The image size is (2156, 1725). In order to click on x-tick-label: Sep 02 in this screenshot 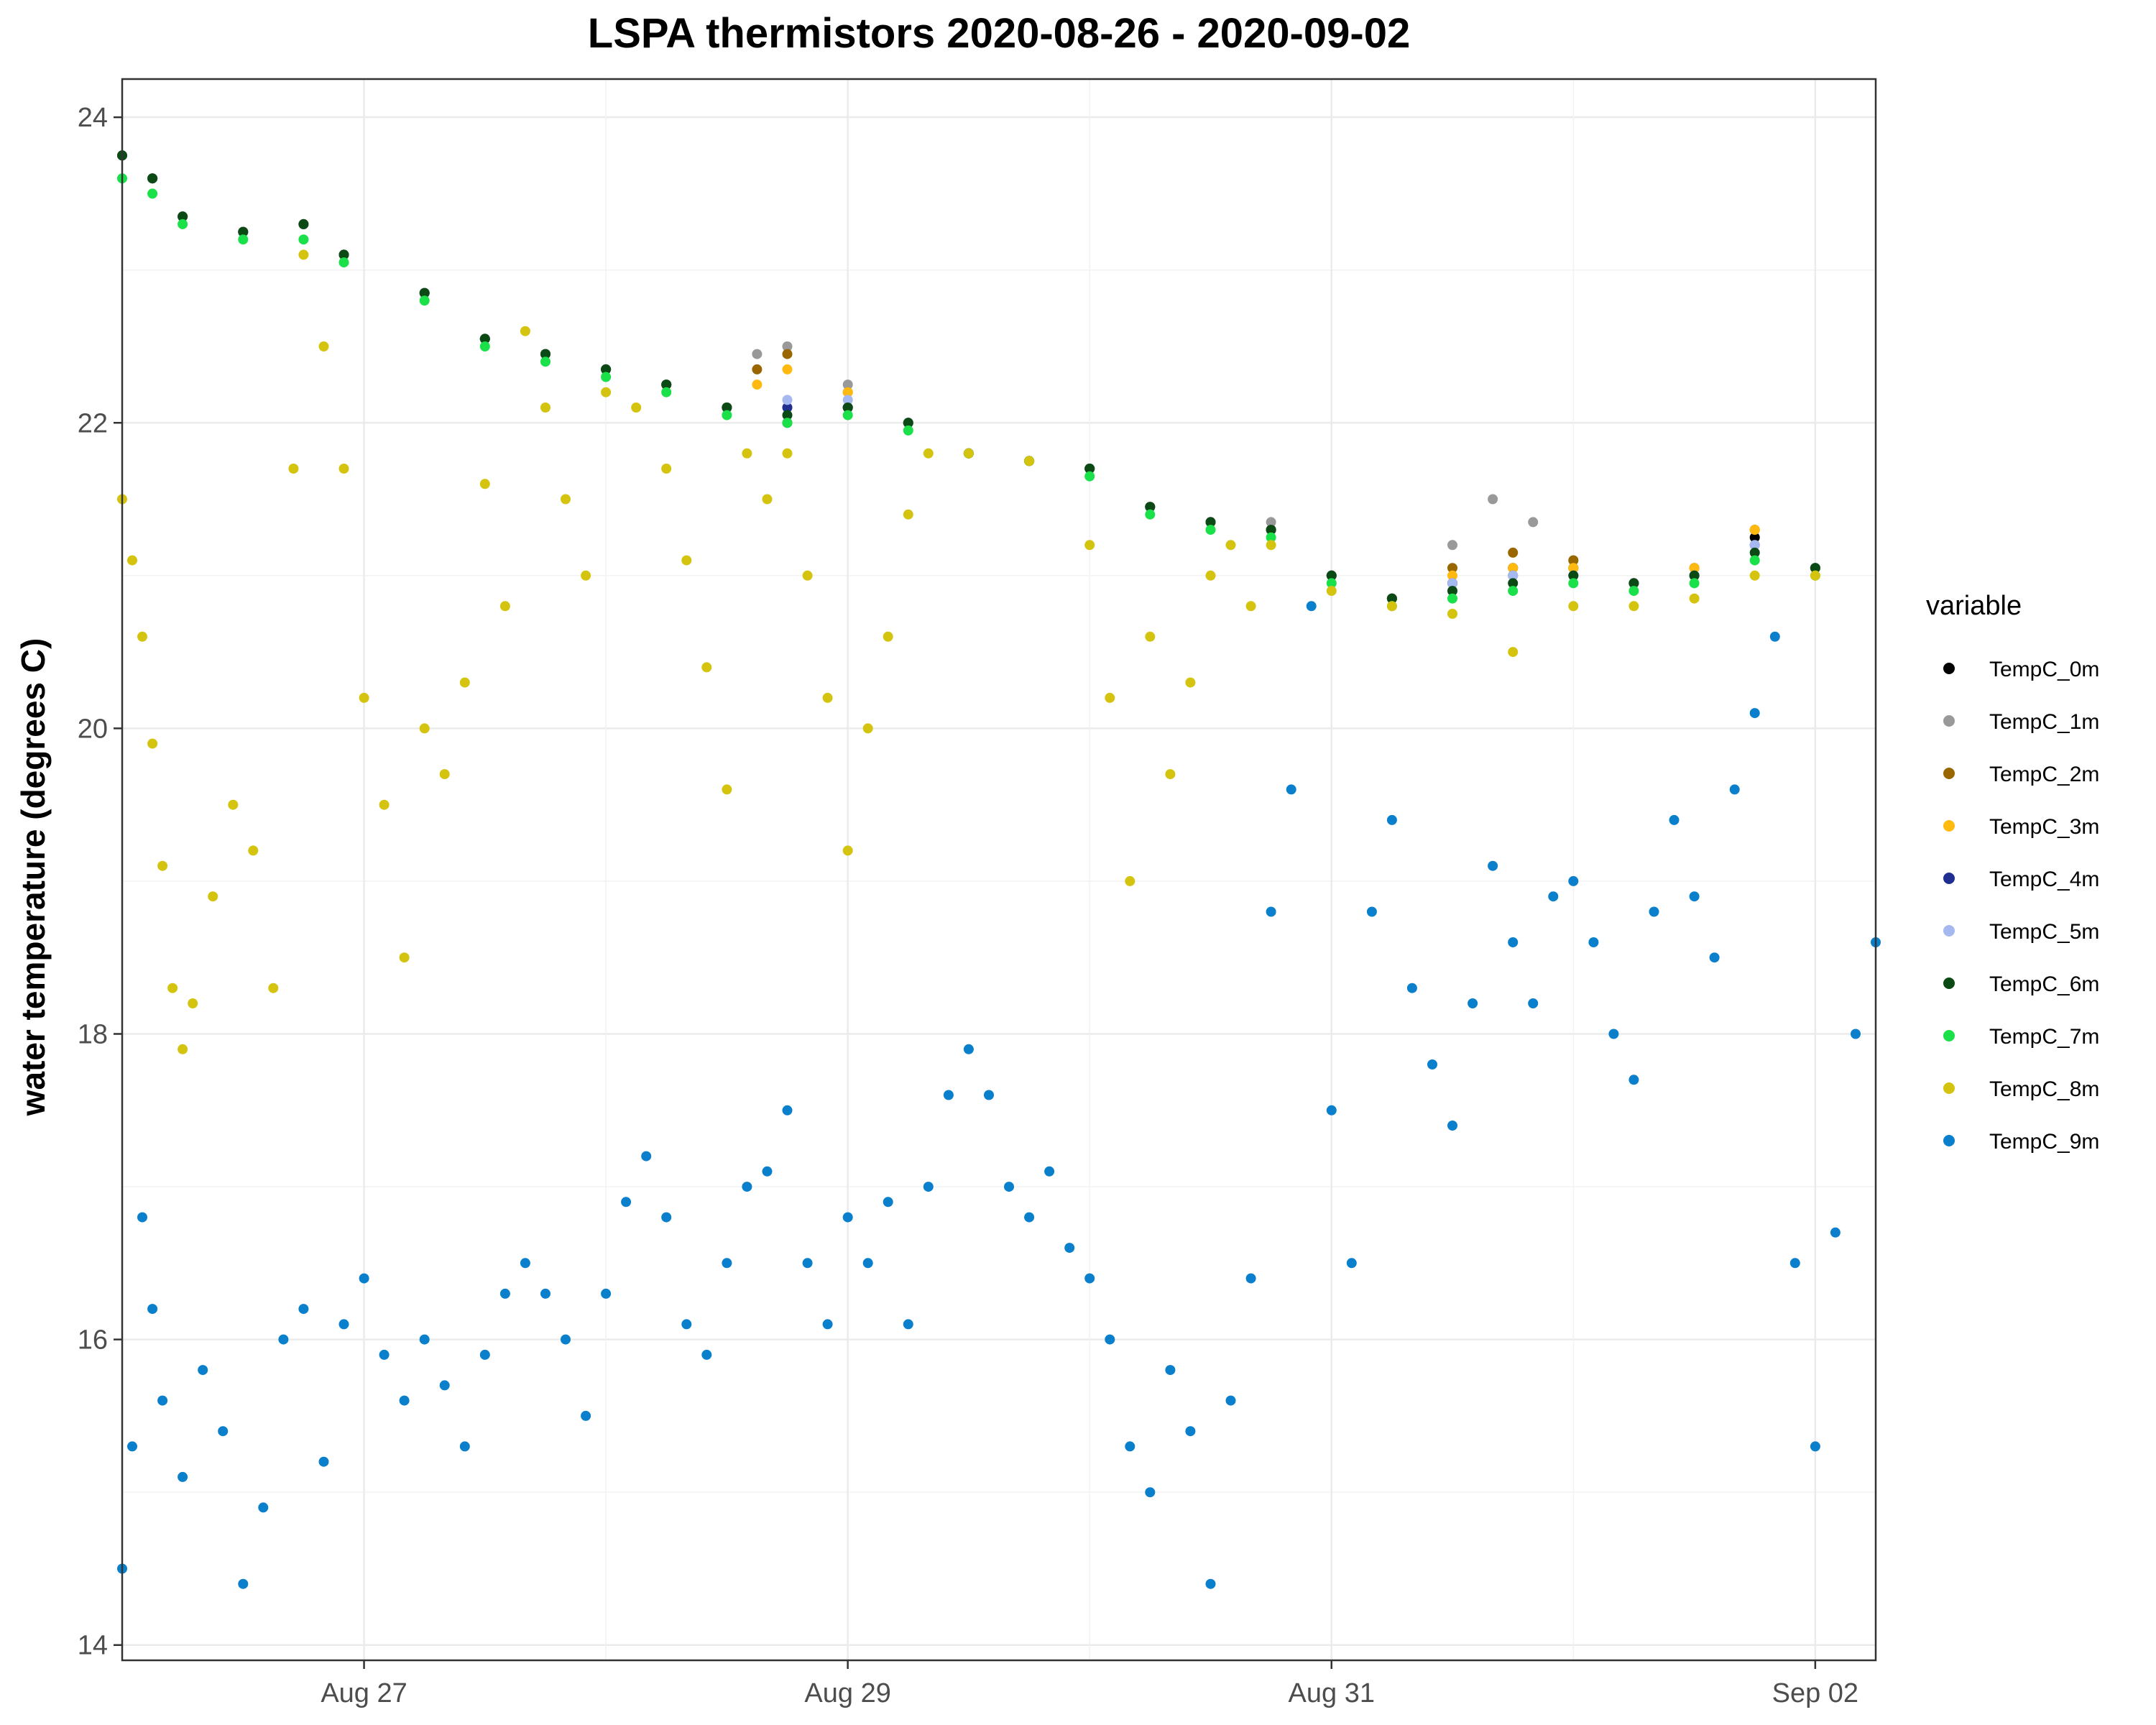, I will do `click(1815, 1693)`.